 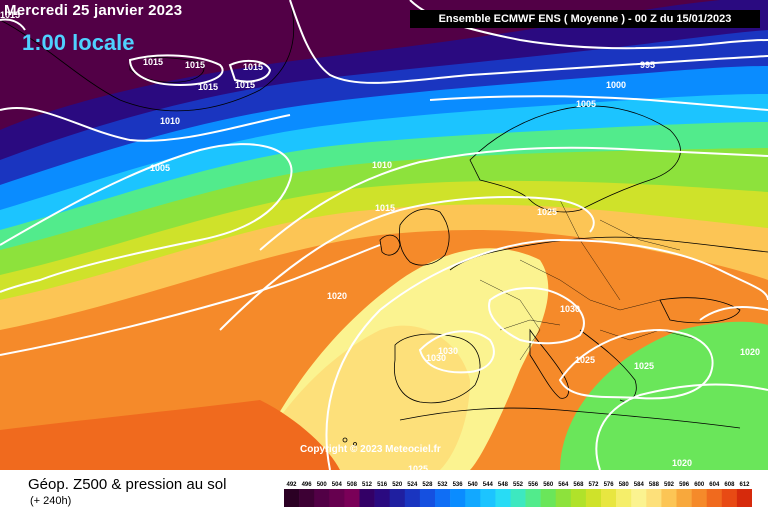 What do you see at coordinates (729, 485) in the screenshot?
I see `scale-label: 608` at bounding box center [729, 485].